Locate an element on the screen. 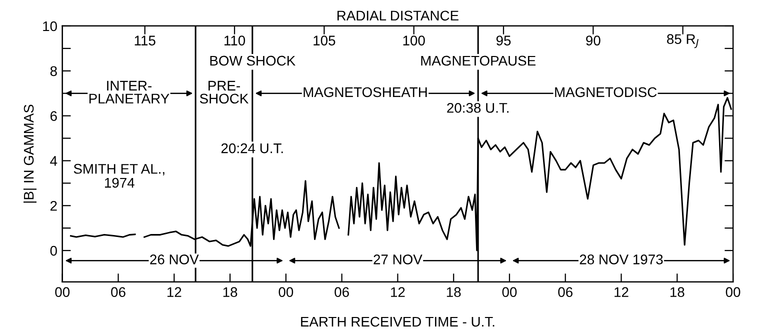 This screenshot has height=329, width=770. y-tick-label: 10 is located at coordinates (50, 26).